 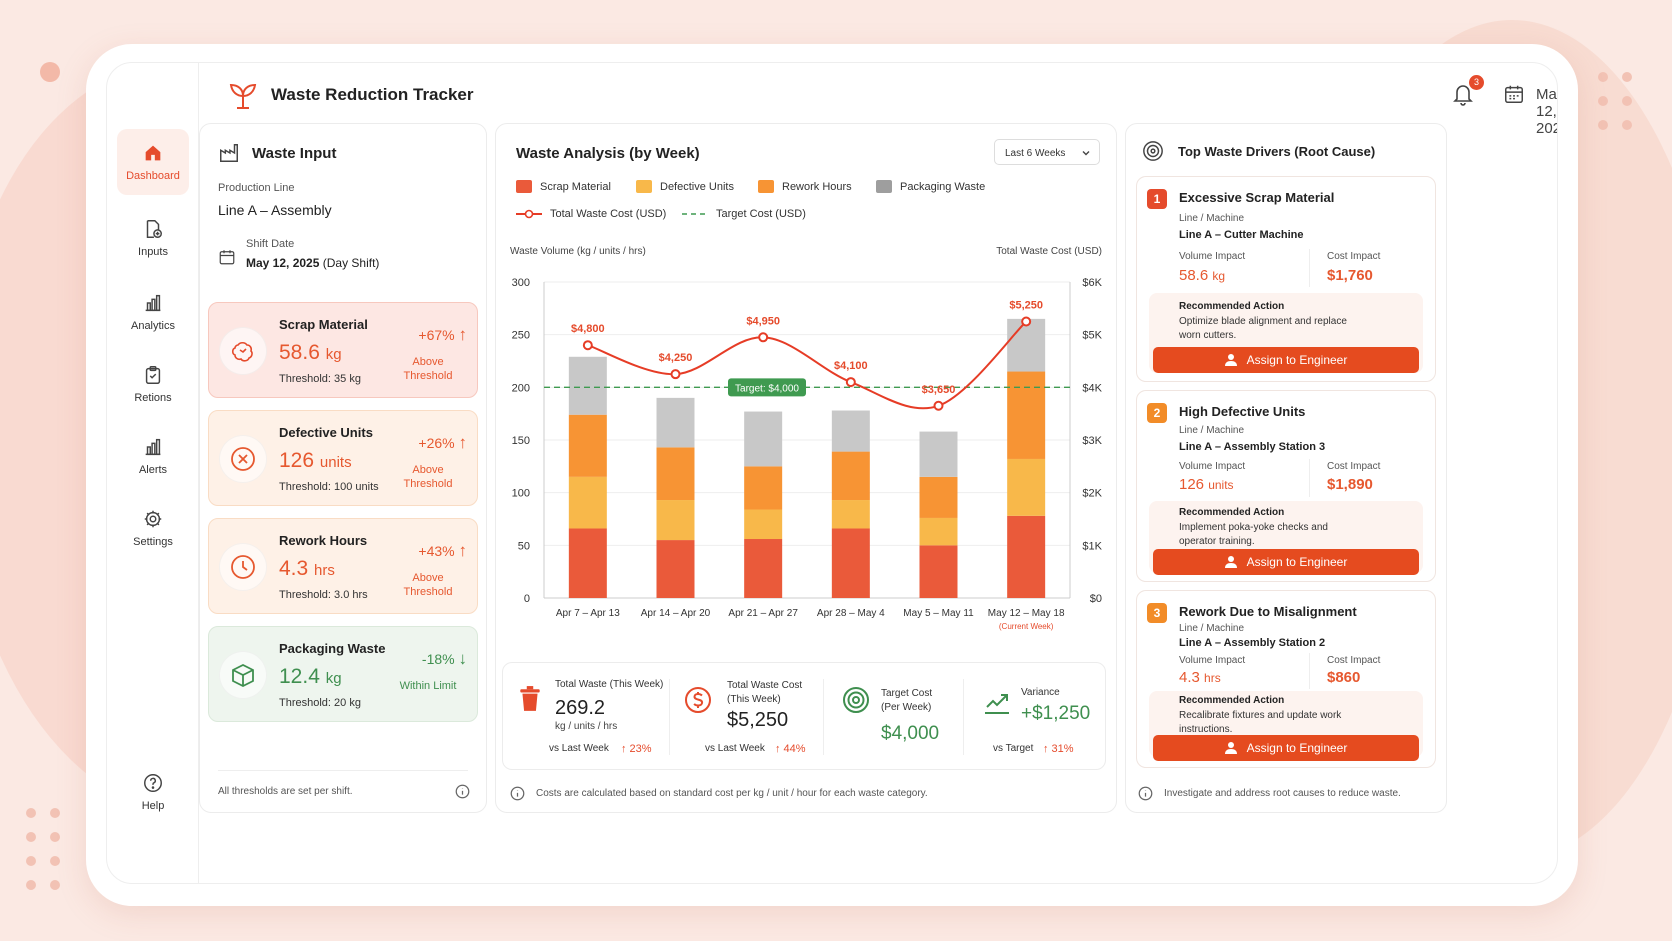 What do you see at coordinates (685, 186) in the screenshot?
I see `legend-item: Defective Units` at bounding box center [685, 186].